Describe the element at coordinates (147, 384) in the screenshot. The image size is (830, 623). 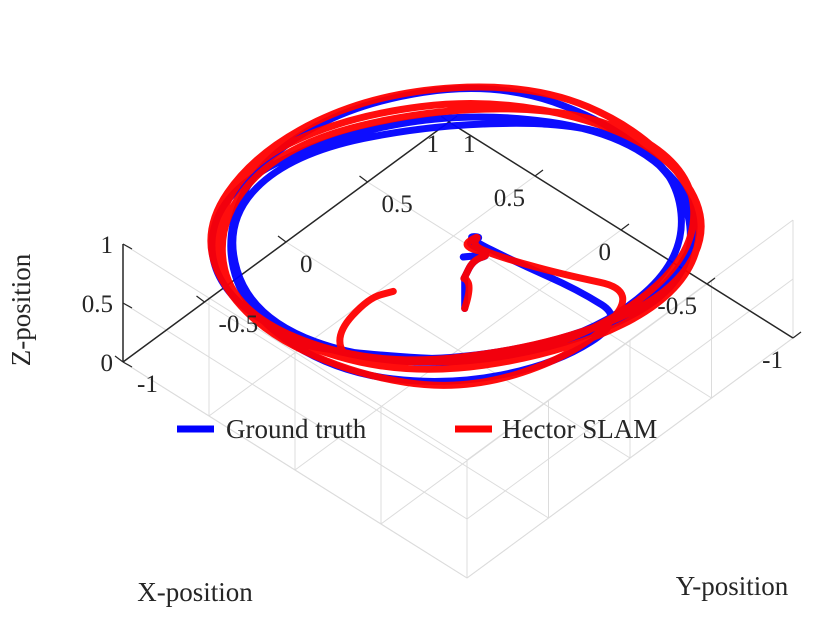
I see `y-tick-label: -1` at that location.